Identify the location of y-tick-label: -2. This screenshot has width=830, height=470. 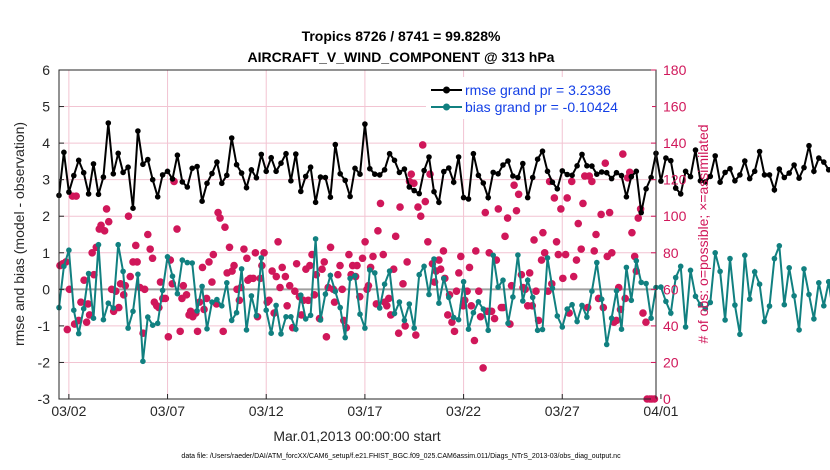
(44, 362).